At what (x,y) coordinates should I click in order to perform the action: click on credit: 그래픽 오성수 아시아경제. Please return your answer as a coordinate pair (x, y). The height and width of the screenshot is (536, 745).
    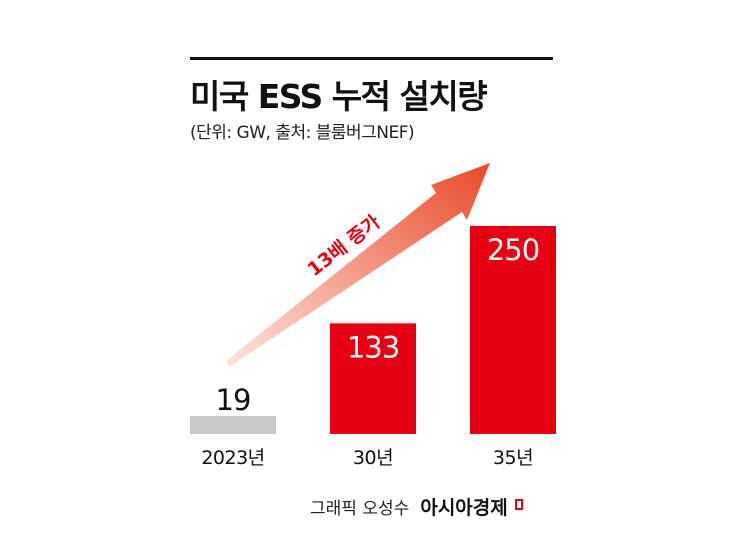
    Looking at the image, I should click on (416, 506).